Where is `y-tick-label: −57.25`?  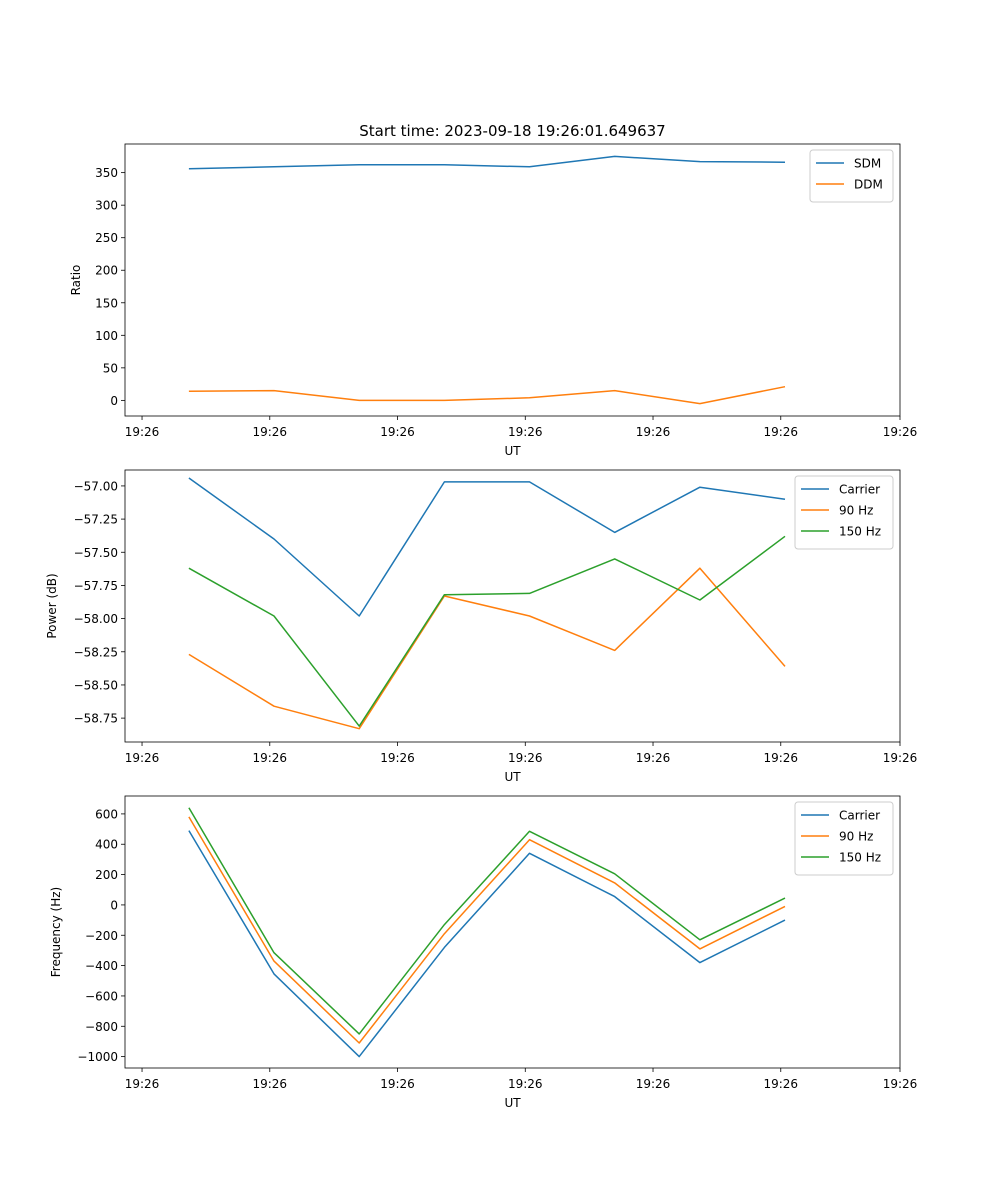
y-tick-label: −57.25 is located at coordinates (96, 520).